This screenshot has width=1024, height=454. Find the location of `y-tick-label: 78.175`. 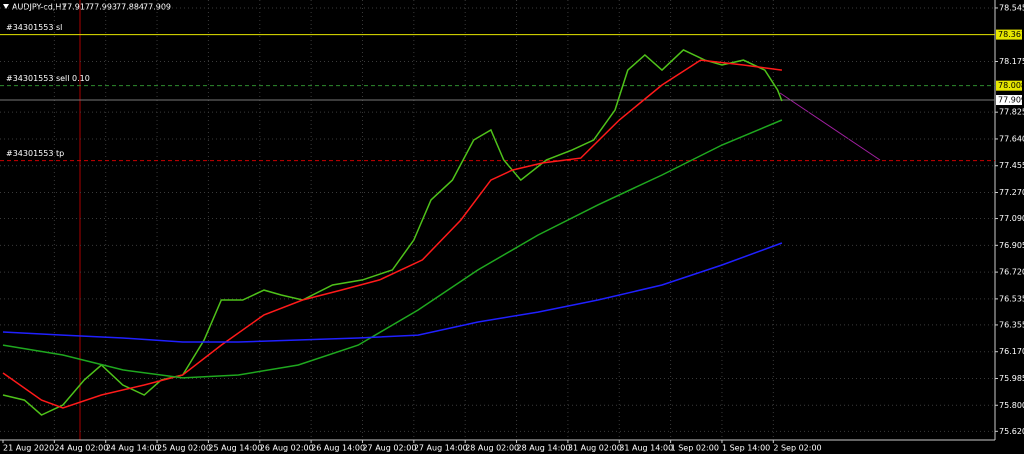

y-tick-label: 78.175 is located at coordinates (1011, 61).